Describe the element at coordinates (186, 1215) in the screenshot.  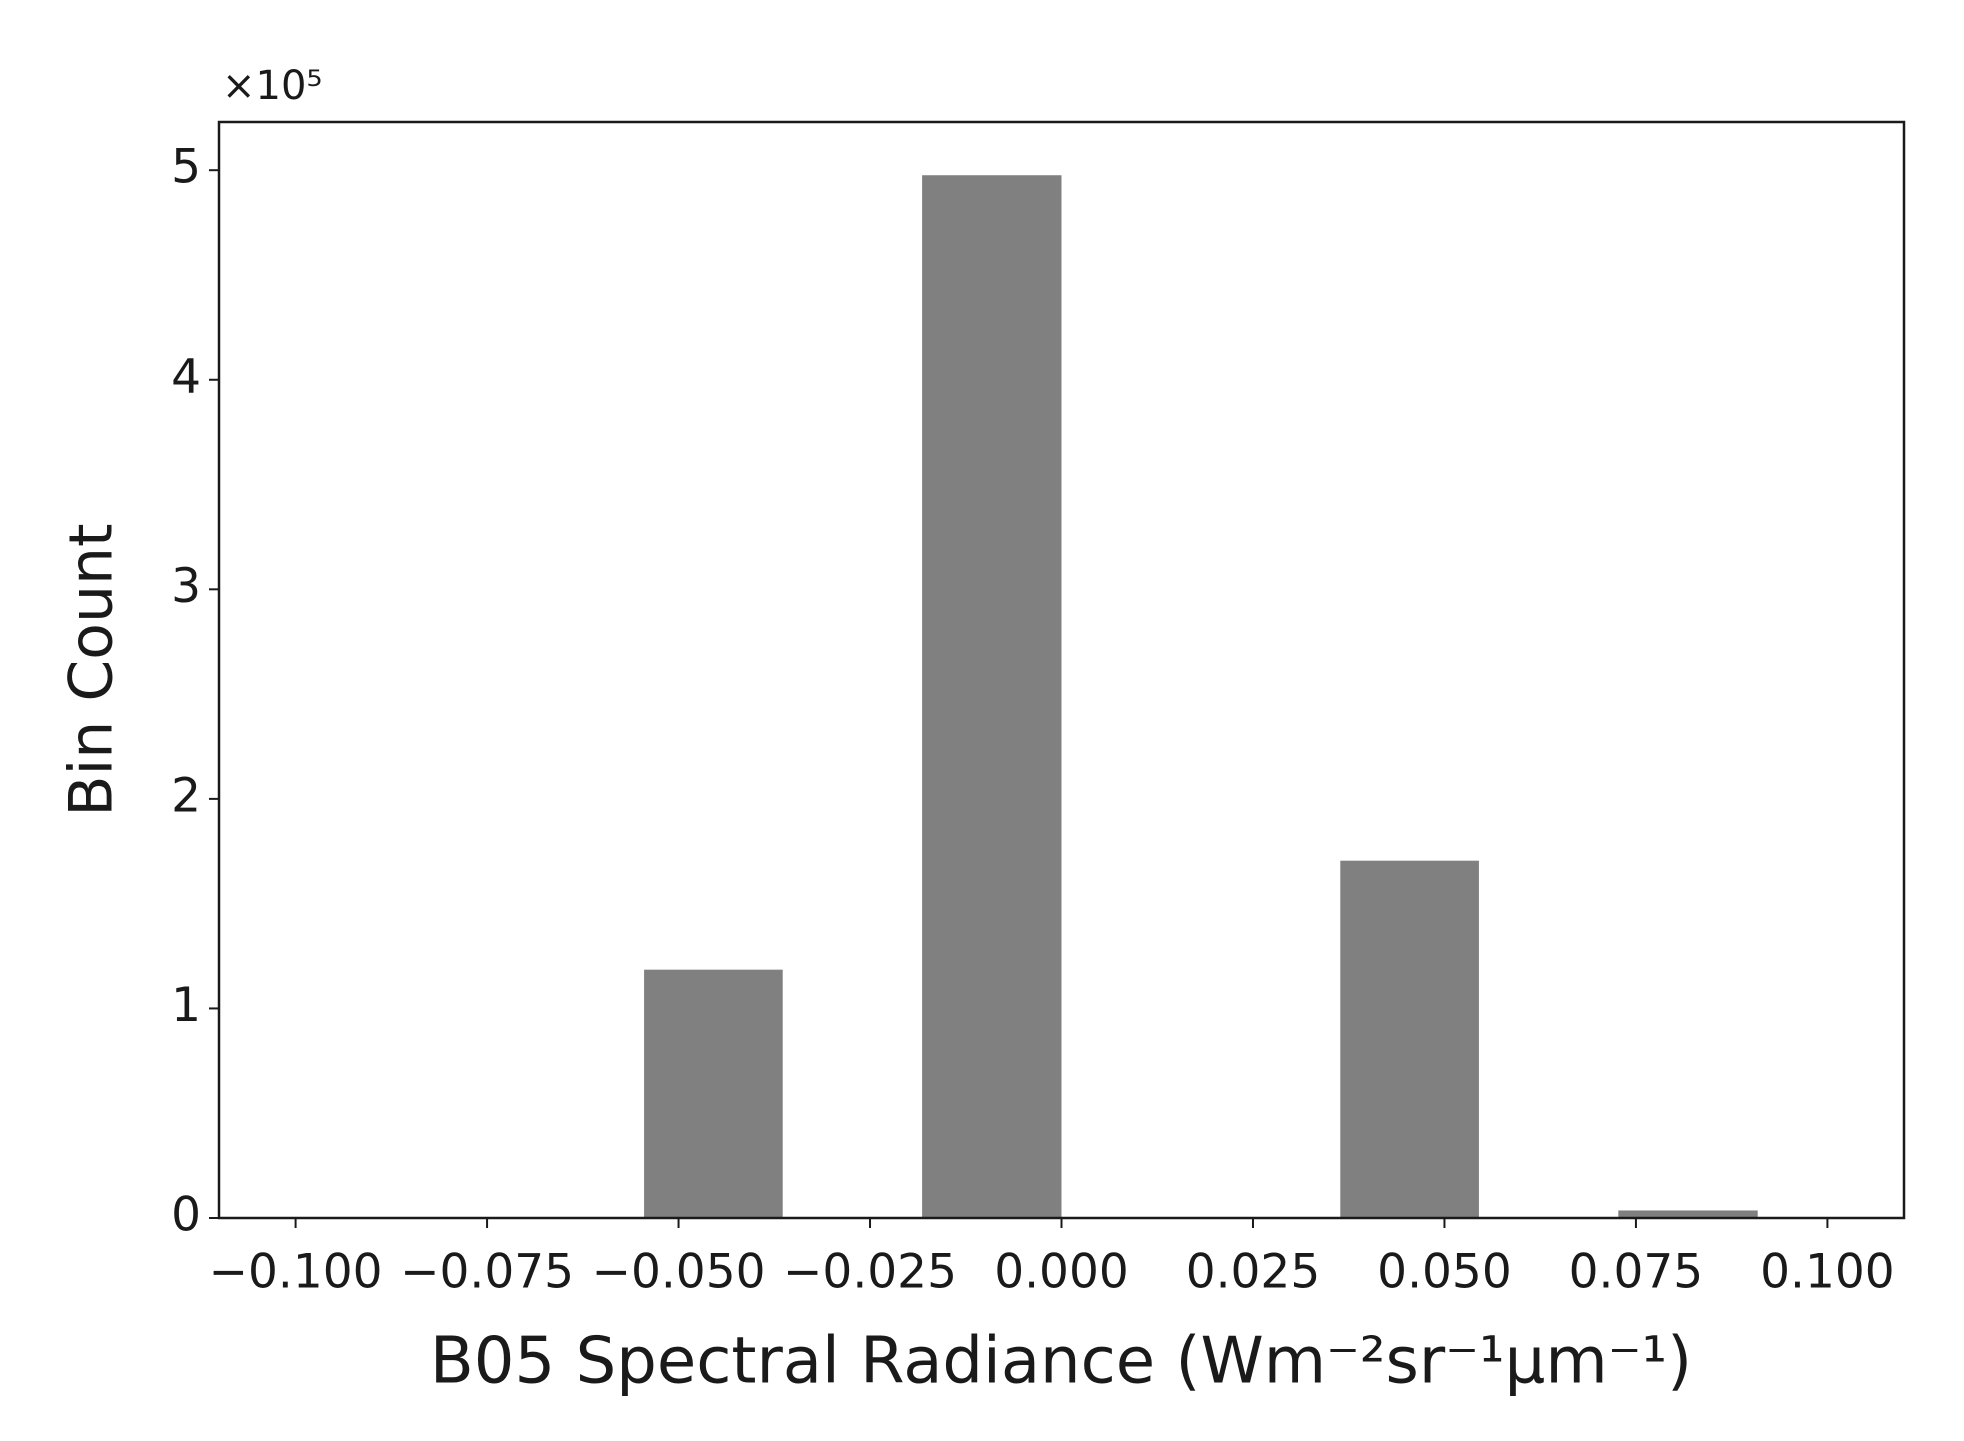
I see `y-tick-label: 0` at that location.